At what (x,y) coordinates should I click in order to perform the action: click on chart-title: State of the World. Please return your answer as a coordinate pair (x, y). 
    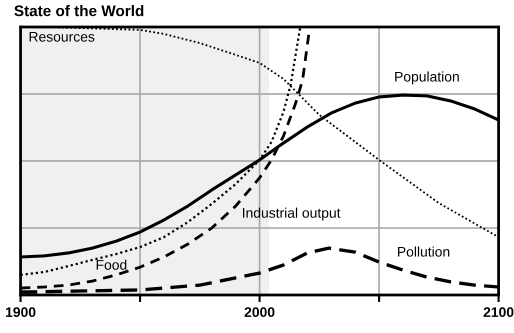
    Looking at the image, I should click on (79, 10).